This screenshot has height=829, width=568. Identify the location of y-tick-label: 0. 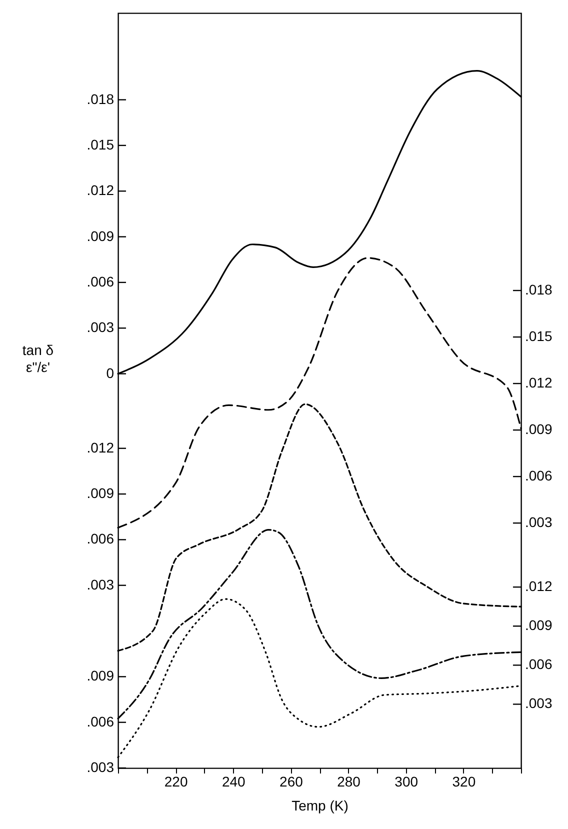
(110, 372).